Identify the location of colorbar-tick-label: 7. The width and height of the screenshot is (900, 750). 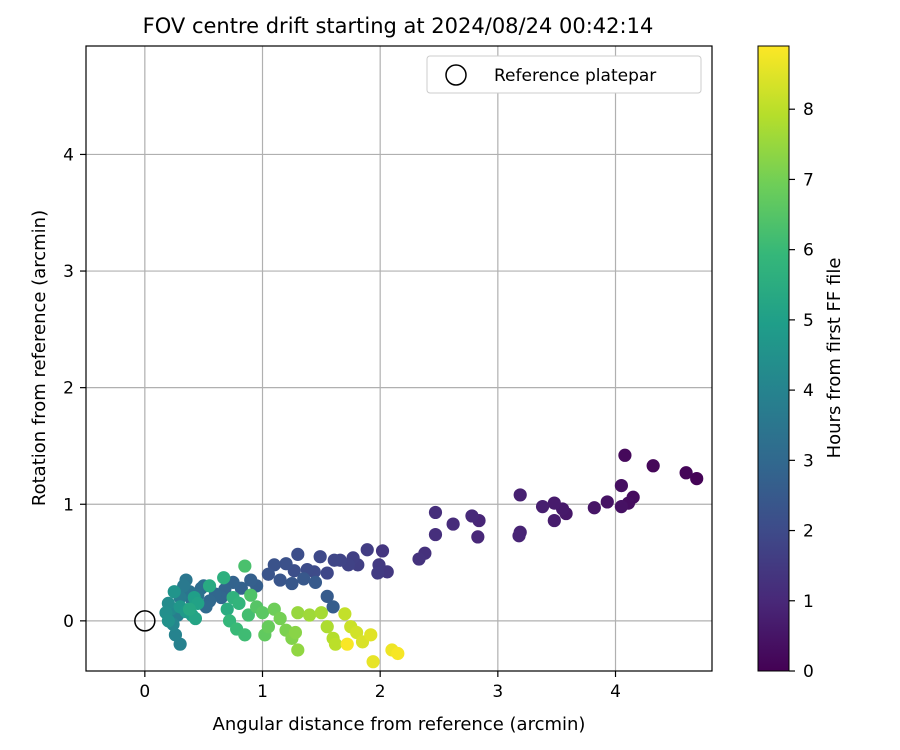
(808, 180).